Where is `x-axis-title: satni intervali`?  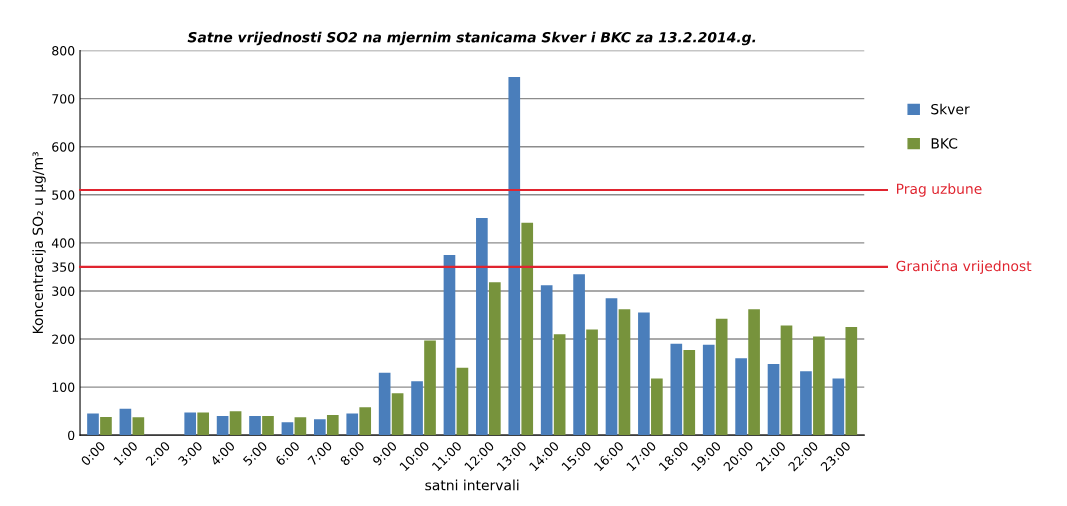
x-axis-title: satni intervali is located at coordinates (472, 485).